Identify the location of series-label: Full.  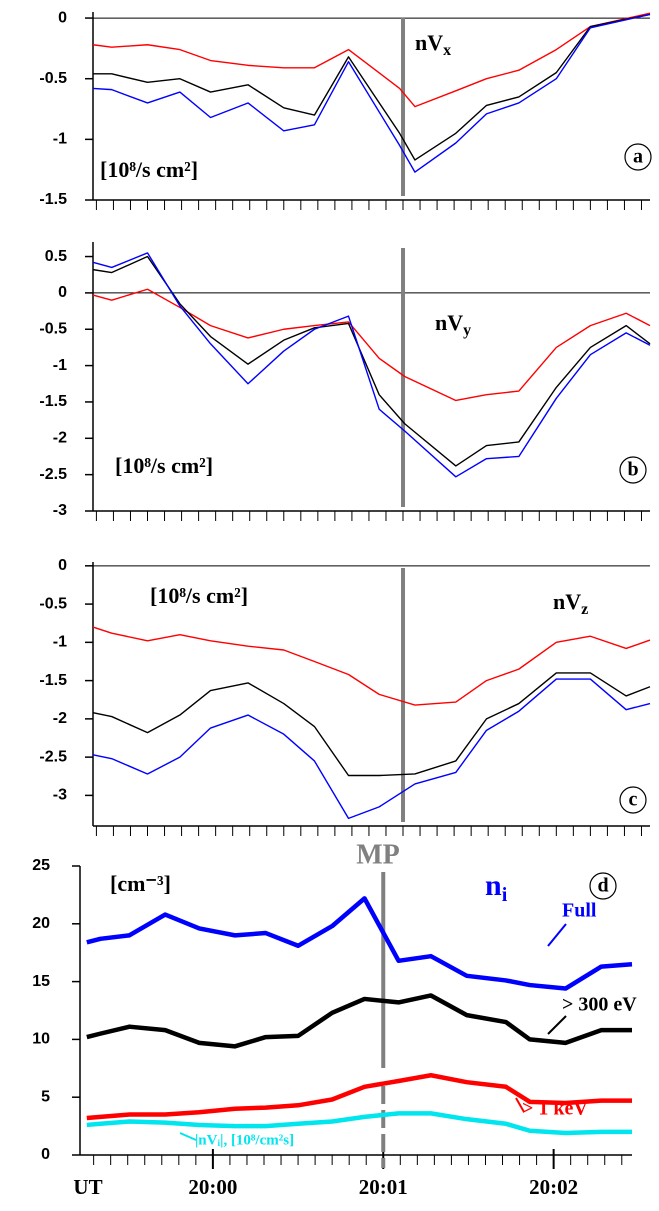
(579, 911).